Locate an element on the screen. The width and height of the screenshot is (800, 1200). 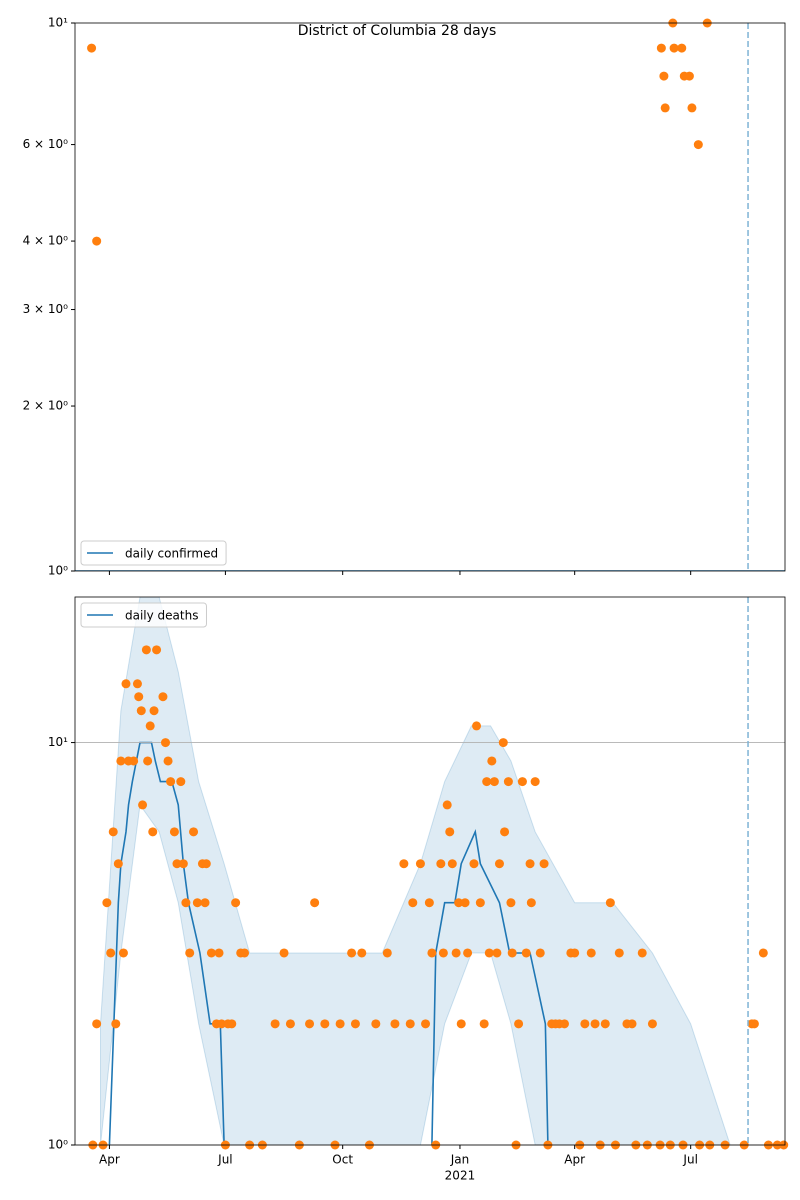
legend-label: daily confirmed is located at coordinates (171, 554).